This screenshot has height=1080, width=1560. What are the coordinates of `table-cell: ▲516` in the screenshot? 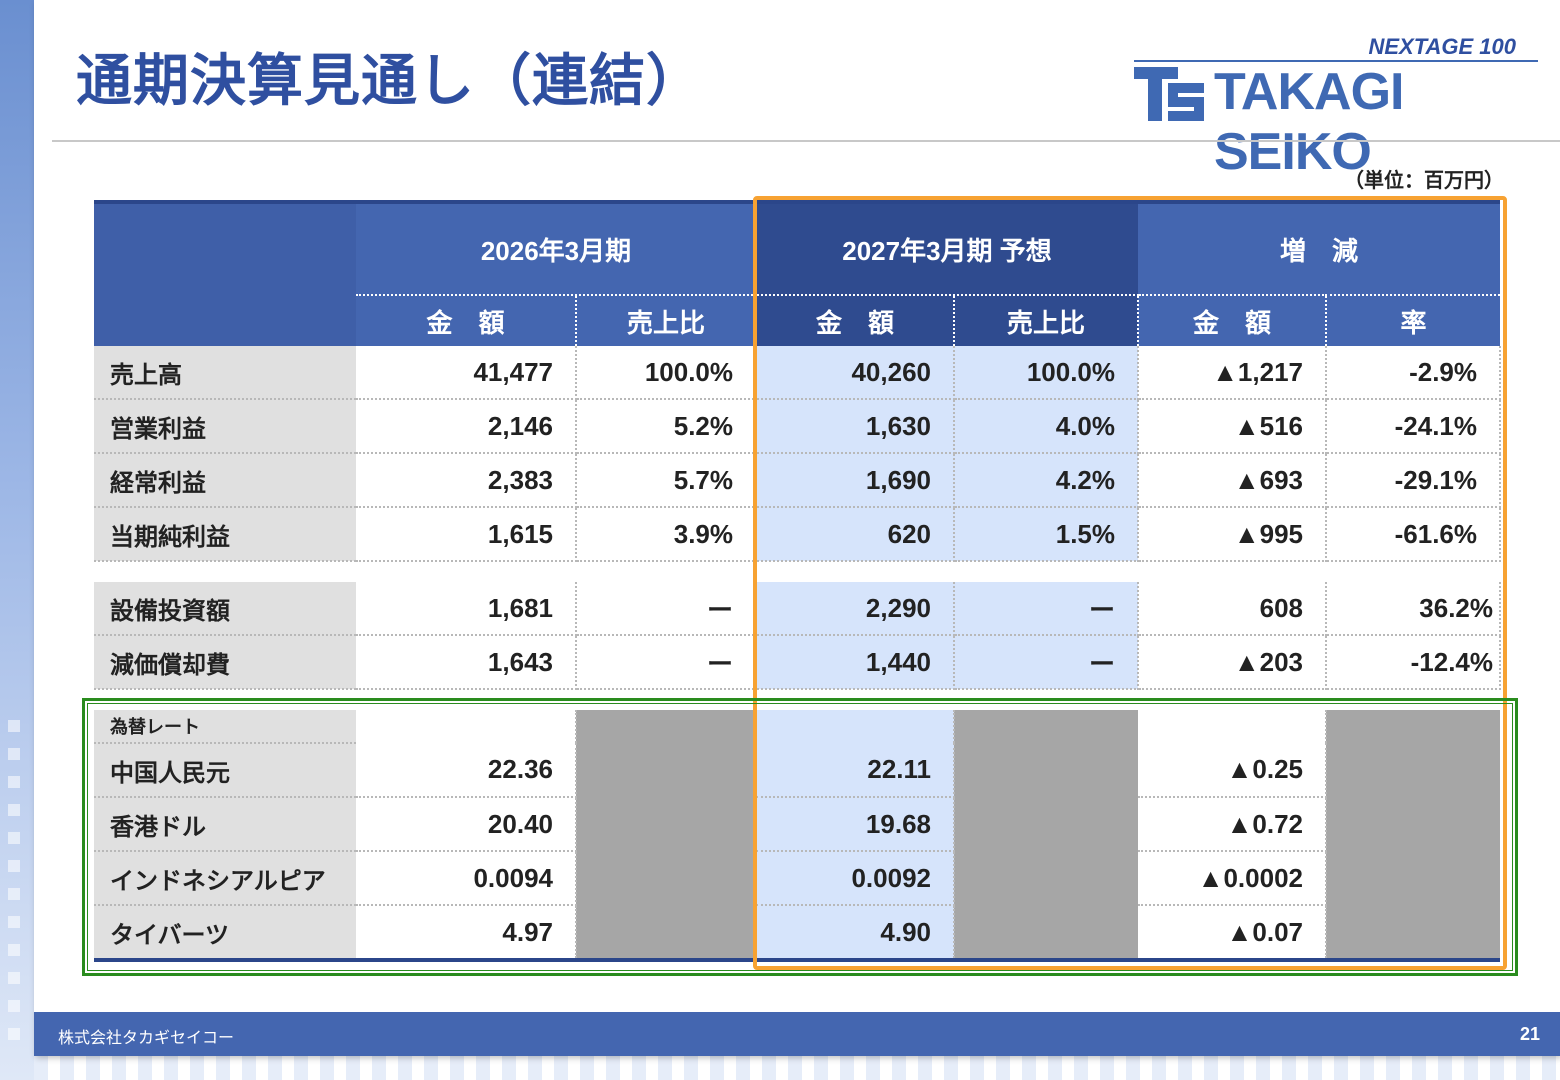 It's located at (1232, 426).